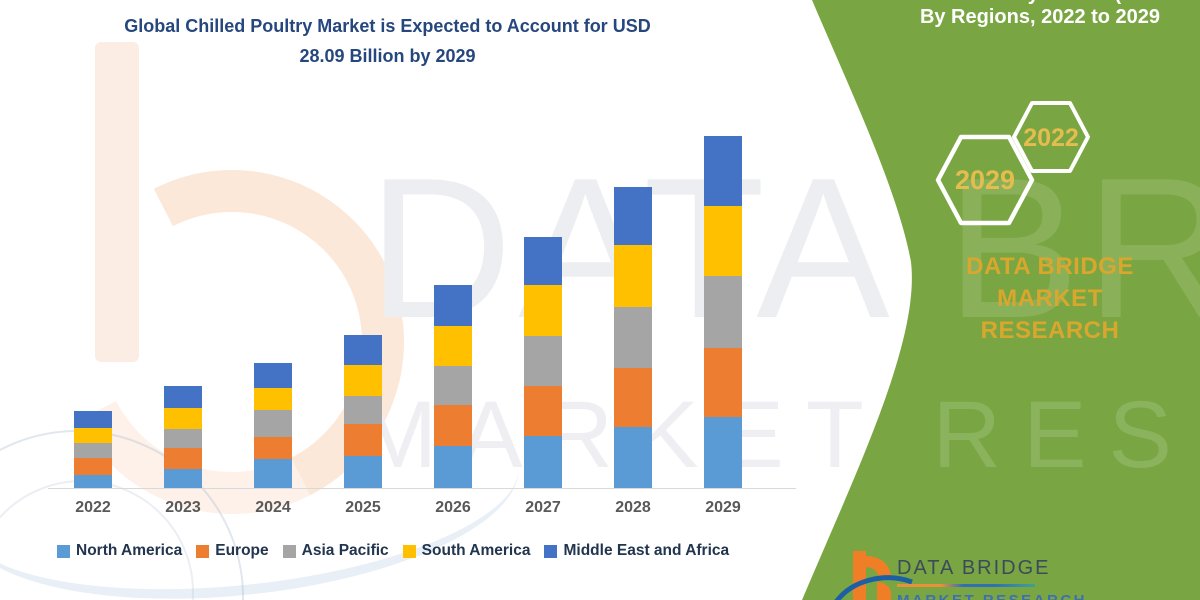  I want to click on bar-segment-south-america-2027, so click(543, 310).